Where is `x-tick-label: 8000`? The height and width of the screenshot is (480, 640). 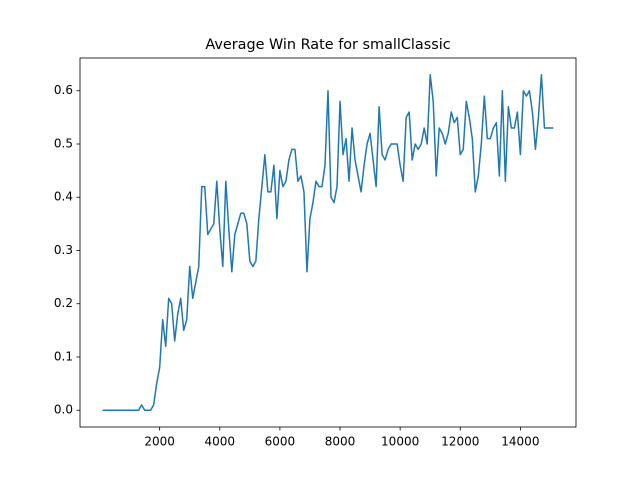
x-tick-label: 8000 is located at coordinates (340, 442).